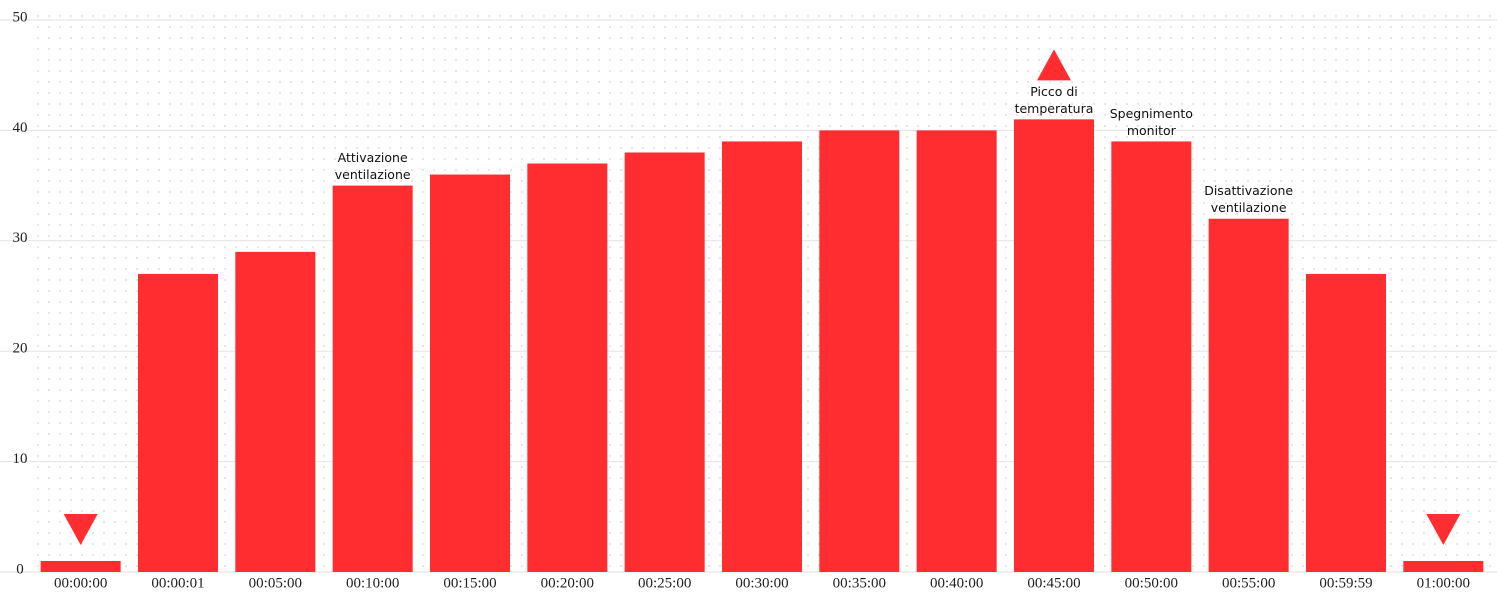 The height and width of the screenshot is (604, 1497). What do you see at coordinates (20, 349) in the screenshot?
I see `y-tick-label: 20` at bounding box center [20, 349].